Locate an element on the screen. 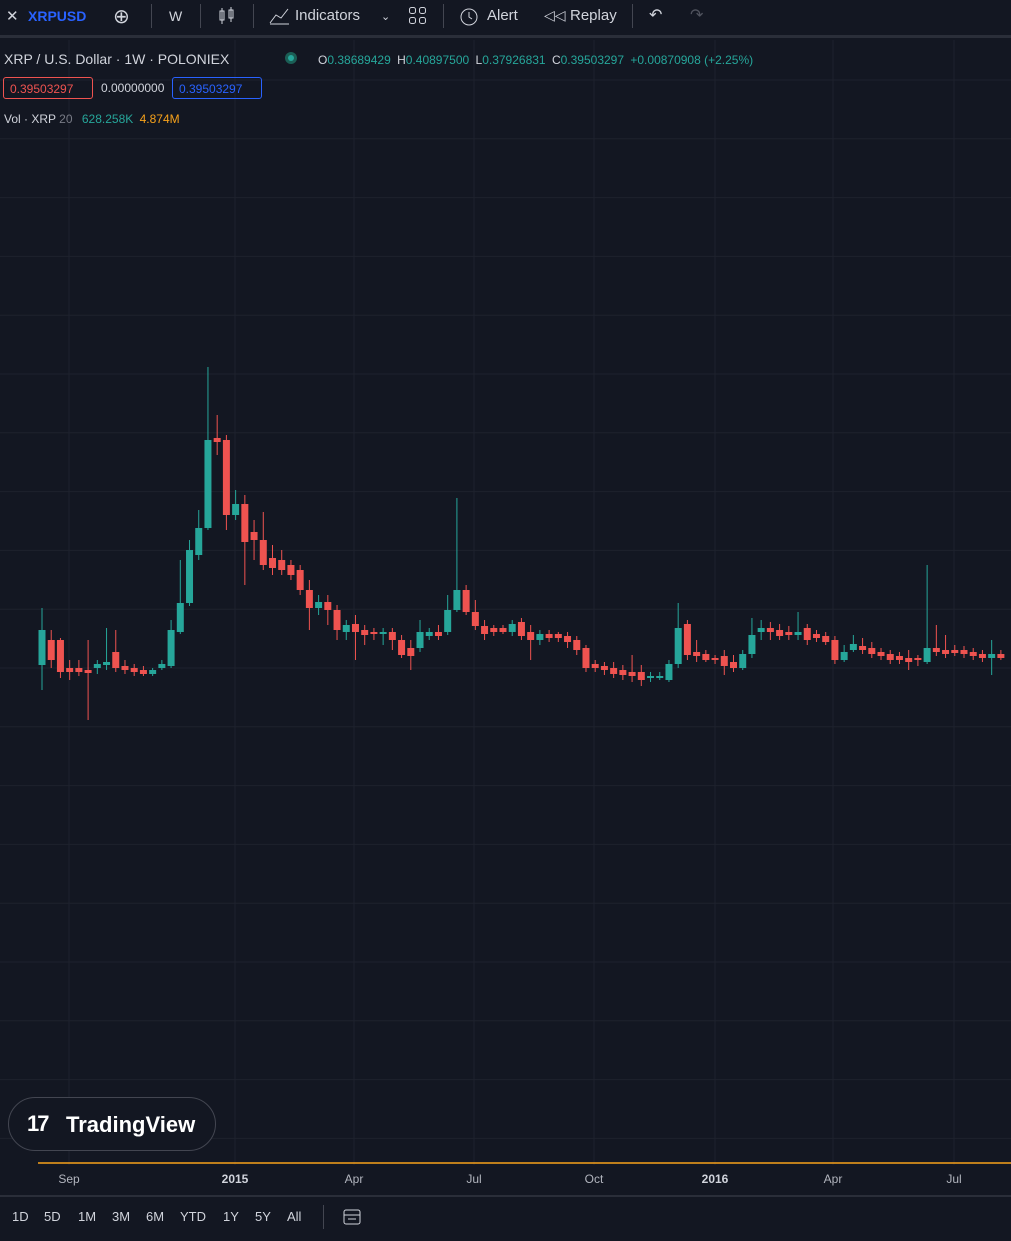  time-label: 2015 is located at coordinates (235, 1179).